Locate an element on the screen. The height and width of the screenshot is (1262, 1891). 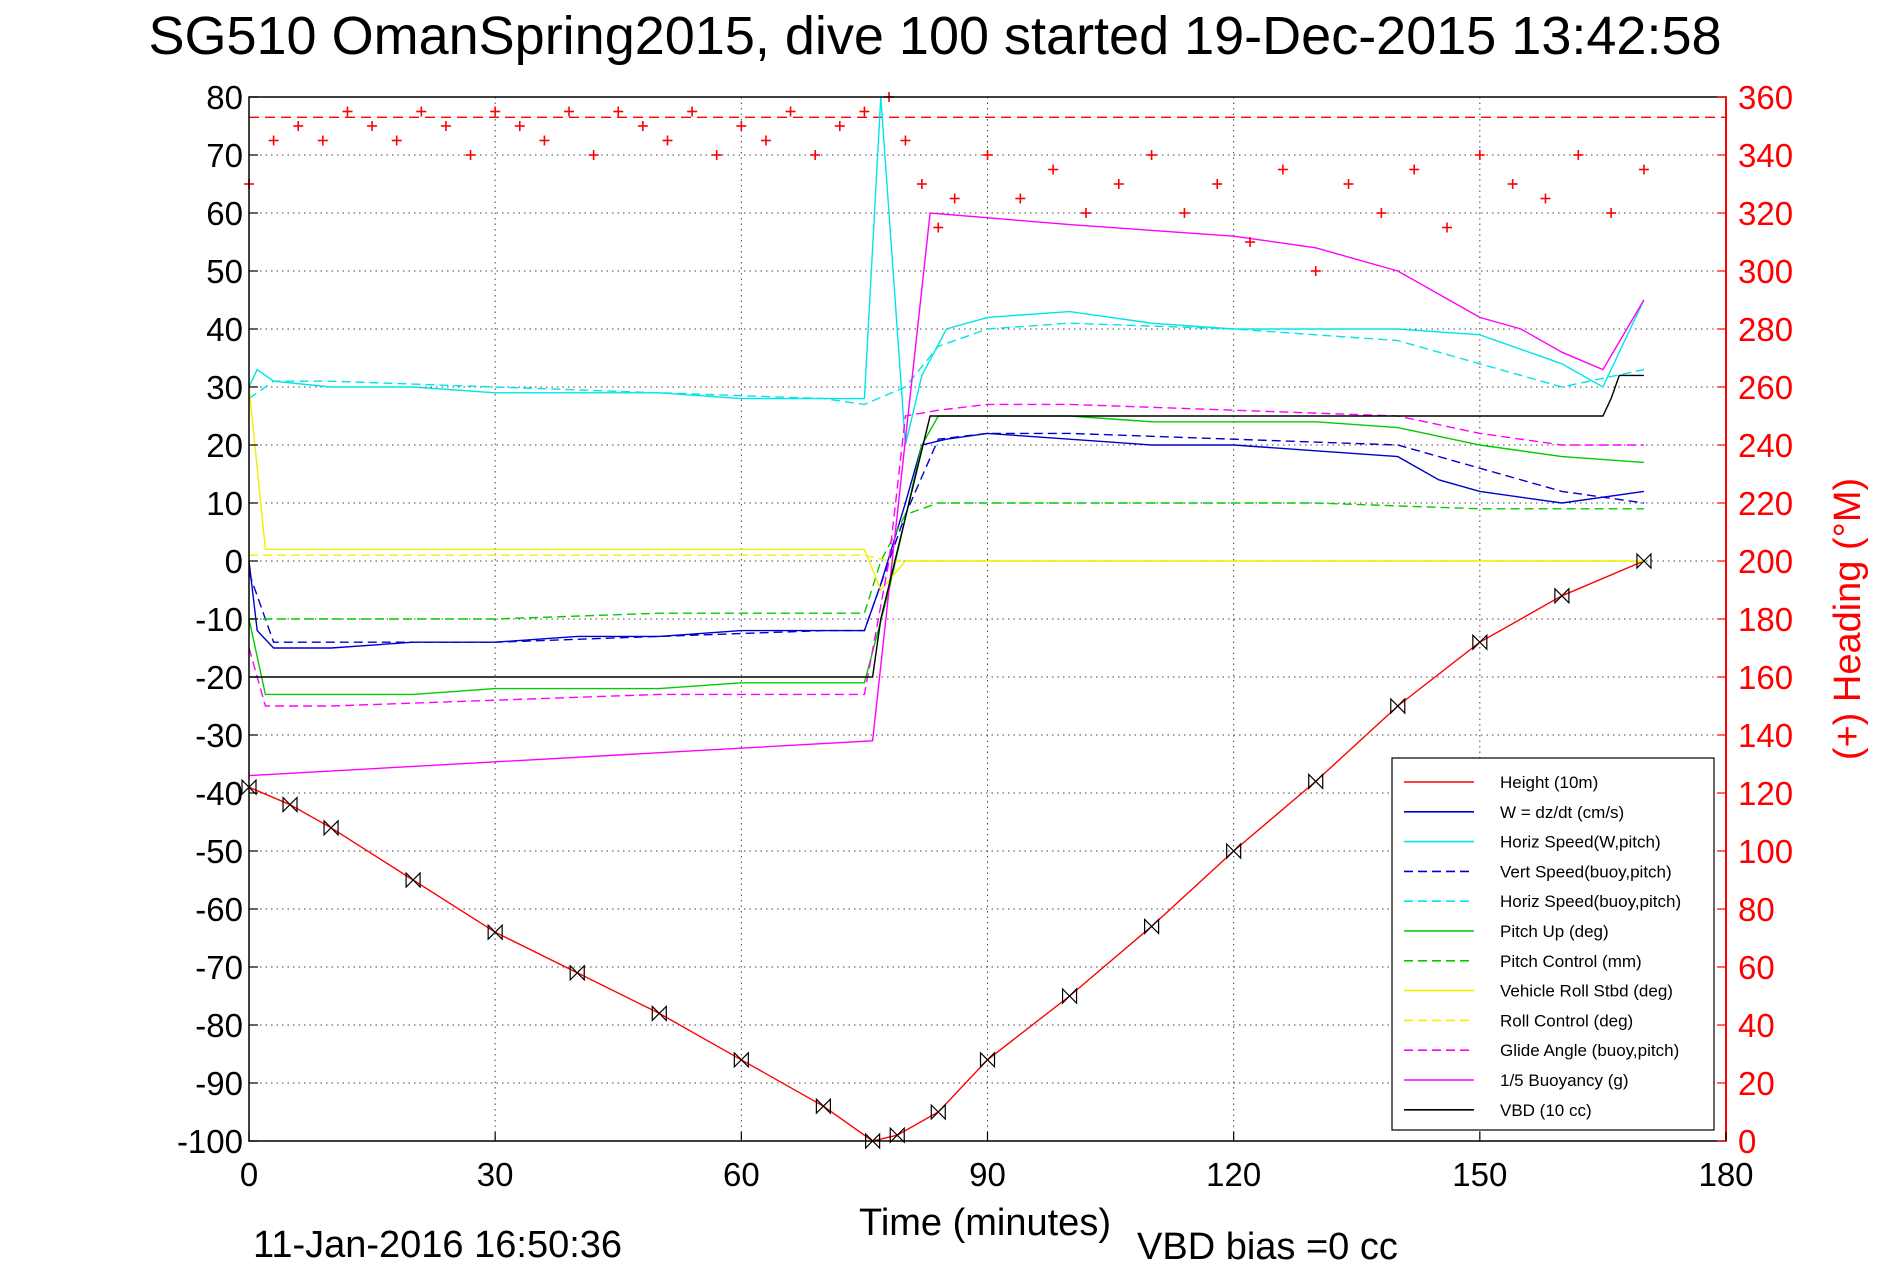
y-tick-label: 70 is located at coordinates (224, 155).